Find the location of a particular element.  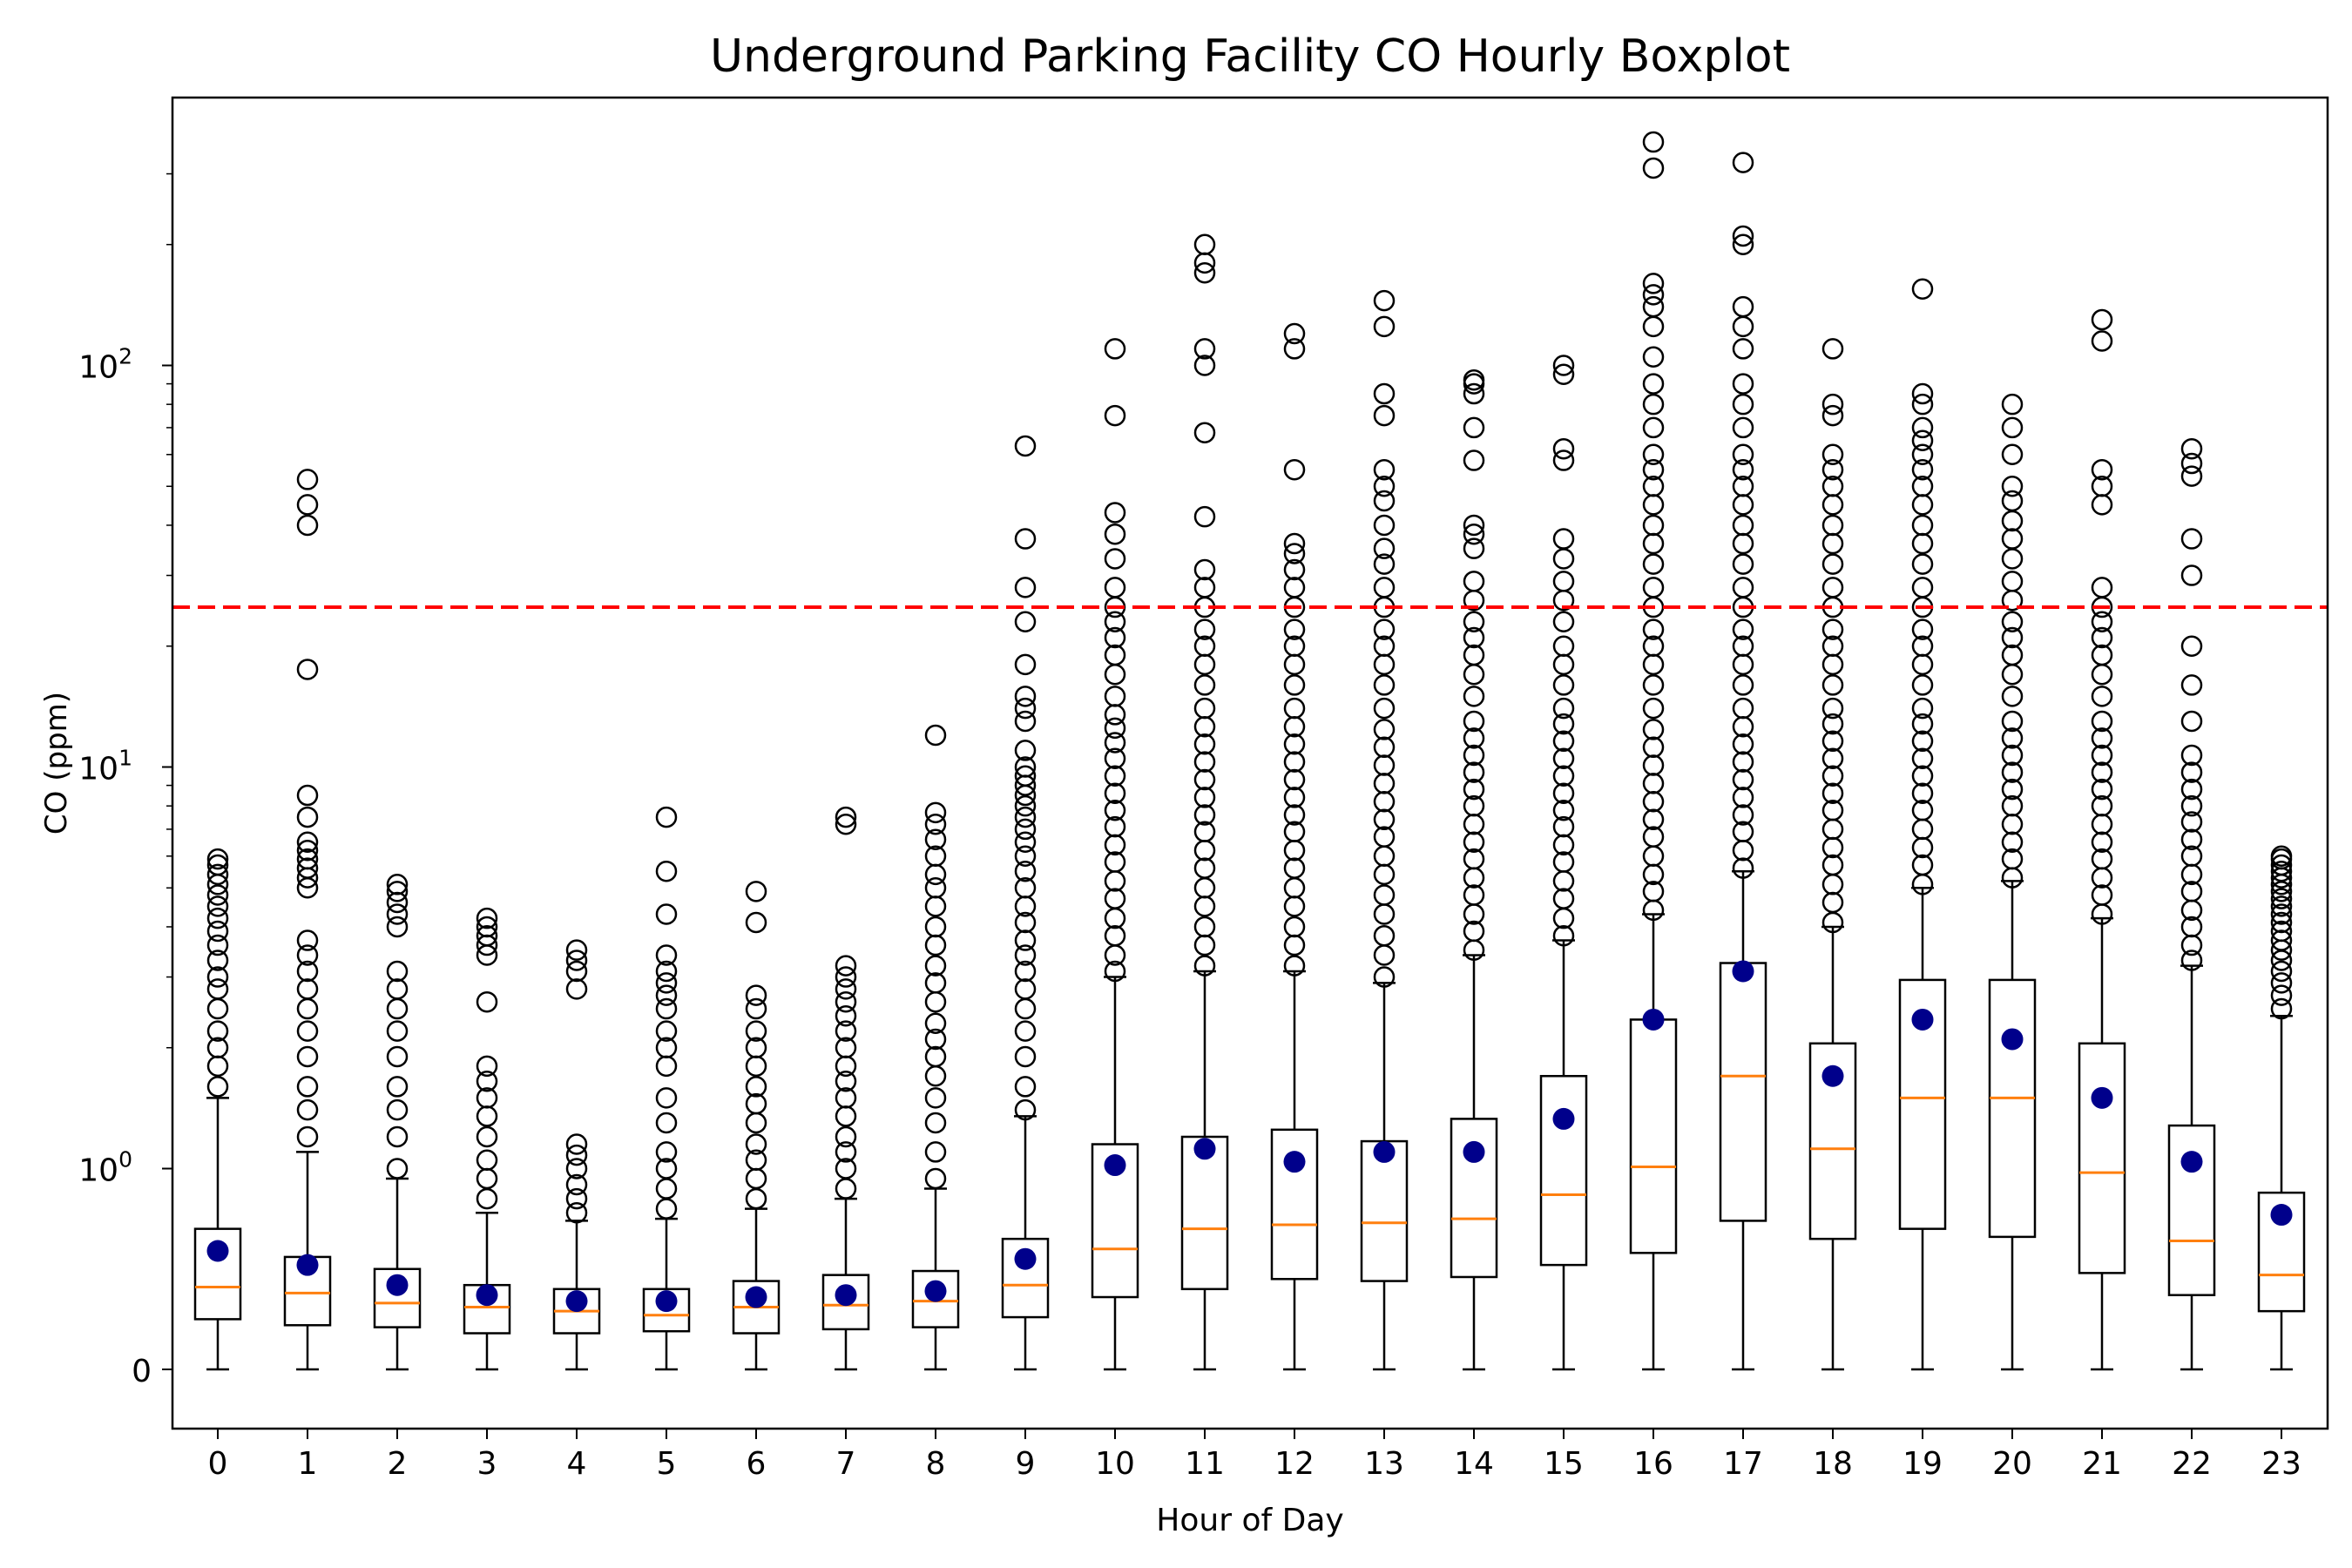

y-axis-label: CO (ppm) is located at coordinates (56, 763).